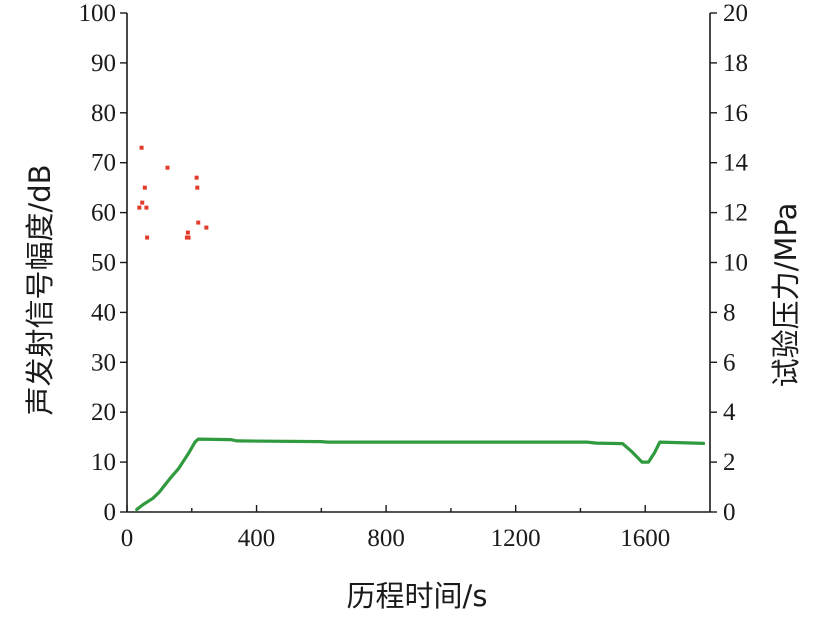  What do you see at coordinates (729, 512) in the screenshot?
I see `right-y-tick-label: 0` at bounding box center [729, 512].